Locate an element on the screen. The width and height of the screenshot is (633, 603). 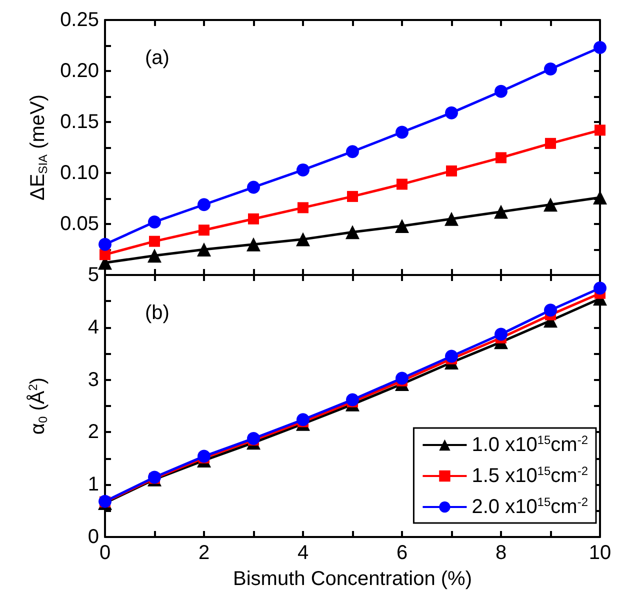
y-tick-label: 1 is located at coordinates (93, 485).